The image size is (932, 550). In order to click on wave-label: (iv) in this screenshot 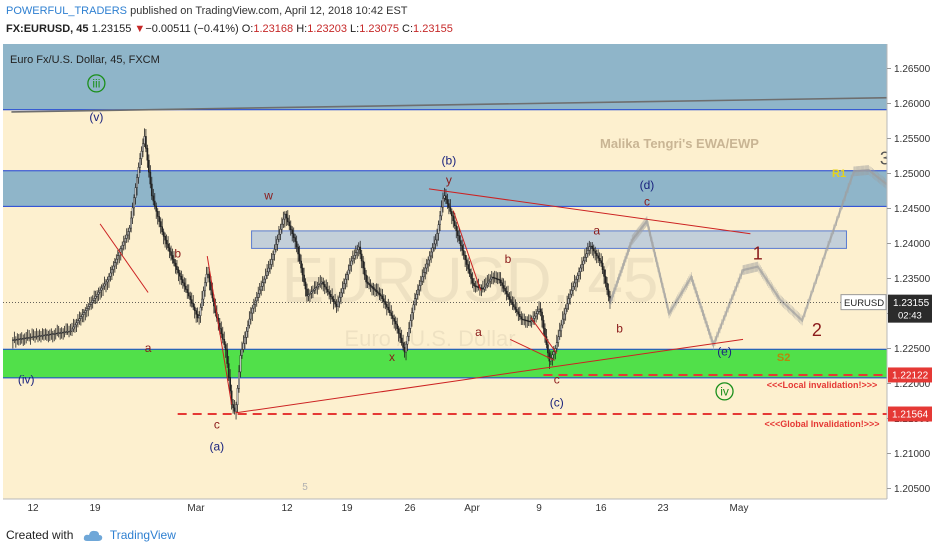, I will do `click(26, 380)`.